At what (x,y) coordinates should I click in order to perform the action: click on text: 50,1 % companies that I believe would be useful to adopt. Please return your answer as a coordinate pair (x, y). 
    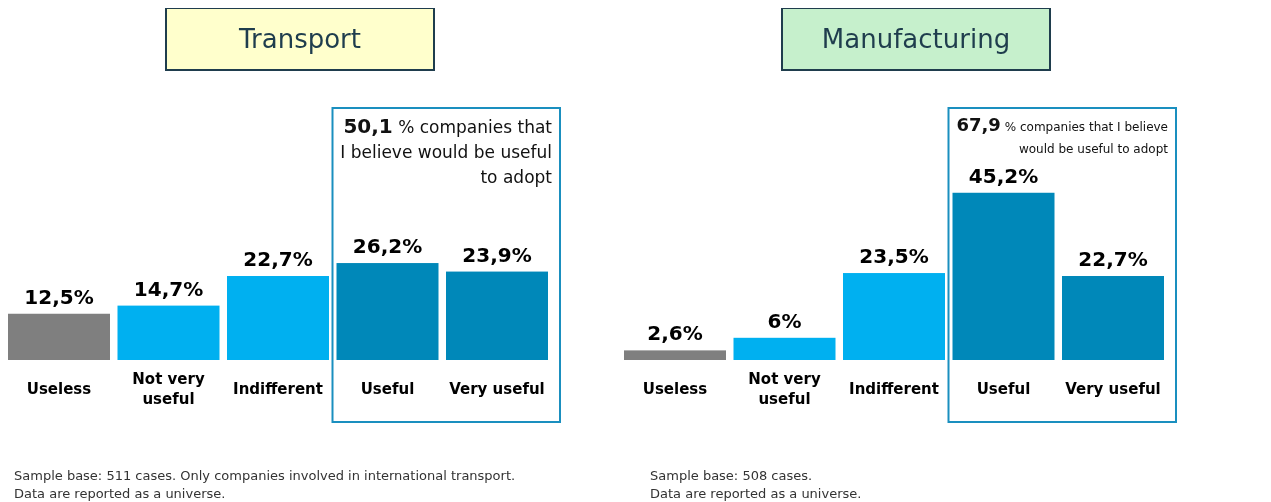
    Looking at the image, I should click on (445, 151).